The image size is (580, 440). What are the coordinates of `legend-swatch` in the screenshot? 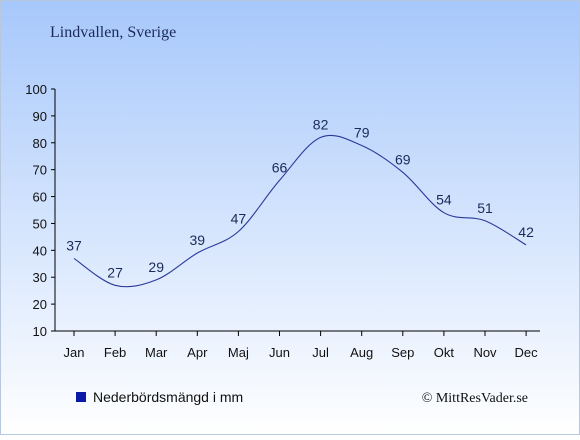 It's located at (81, 397).